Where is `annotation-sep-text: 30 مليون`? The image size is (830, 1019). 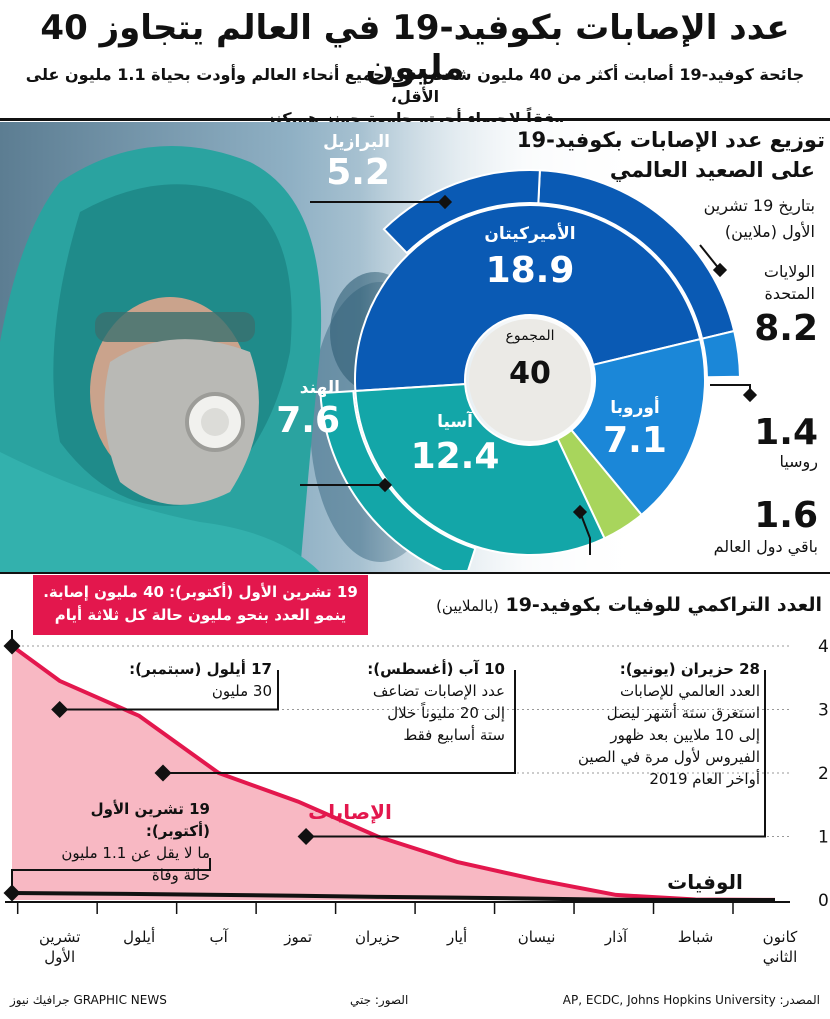
annotation-sep-text: 30 مليون is located at coordinates (241, 691).